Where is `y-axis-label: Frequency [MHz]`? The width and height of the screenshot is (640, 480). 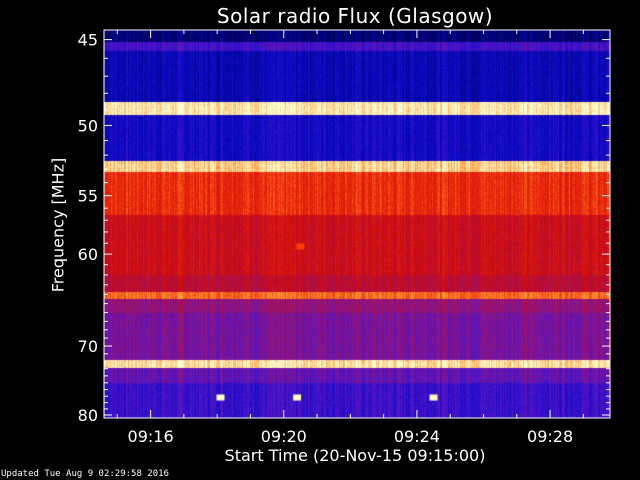
y-axis-label: Frequency [MHz] is located at coordinates (58, 225).